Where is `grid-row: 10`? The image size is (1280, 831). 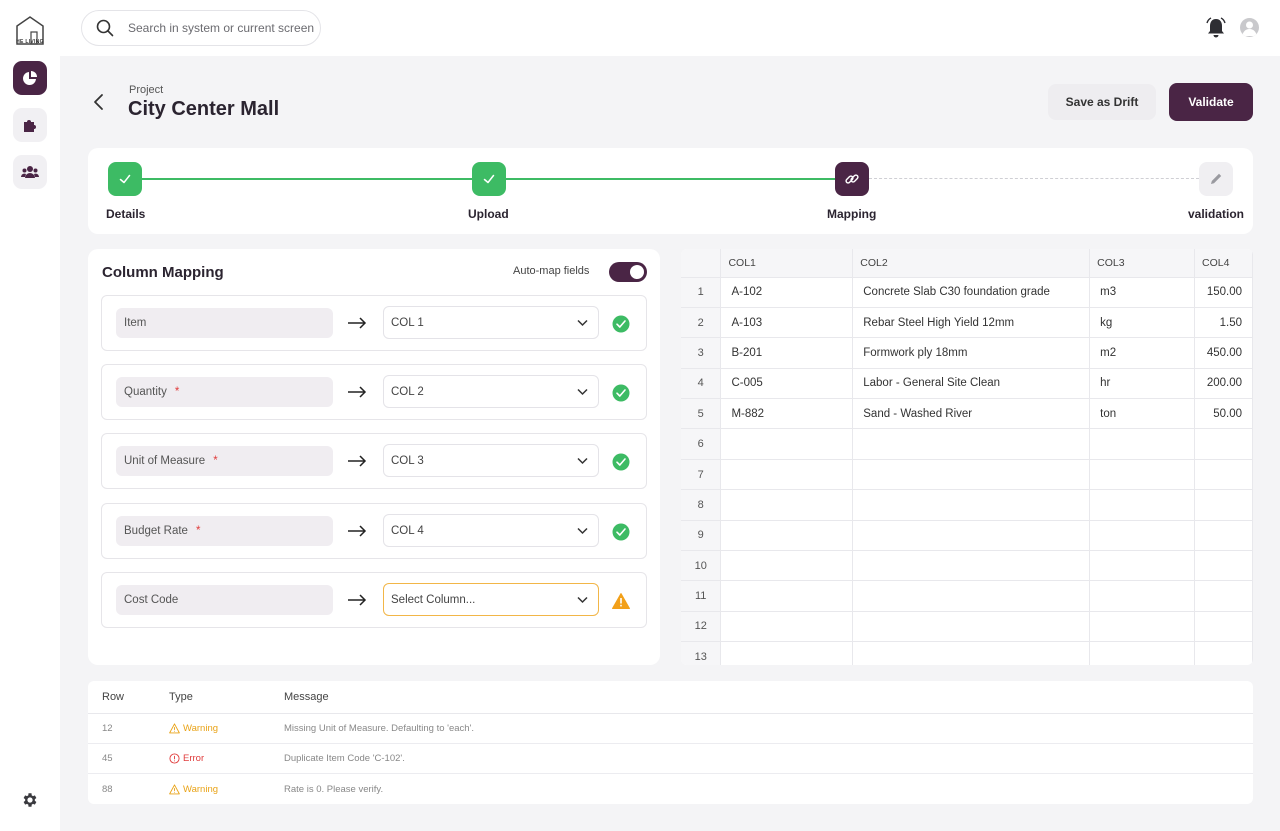 grid-row: 10 is located at coordinates (967, 566).